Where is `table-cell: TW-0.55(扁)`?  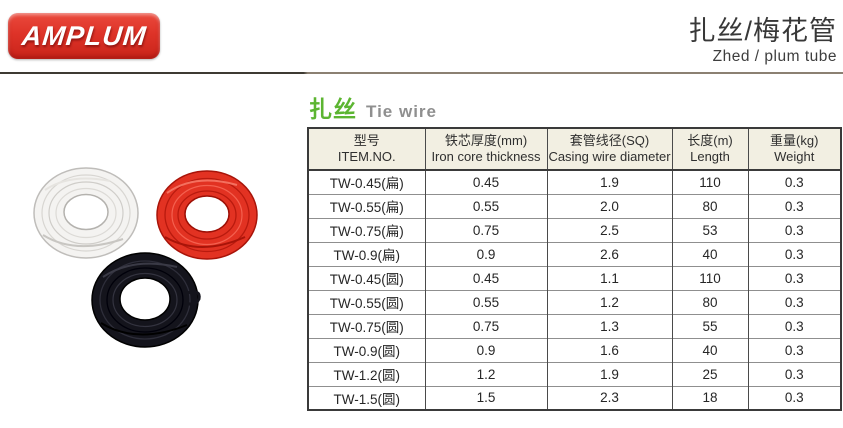 table-cell: TW-0.55(扁) is located at coordinates (366, 205).